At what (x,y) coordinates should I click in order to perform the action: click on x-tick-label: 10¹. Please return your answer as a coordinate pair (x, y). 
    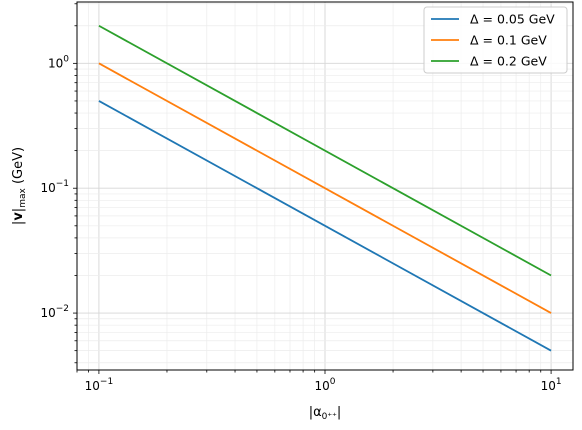
    Looking at the image, I should click on (551, 385).